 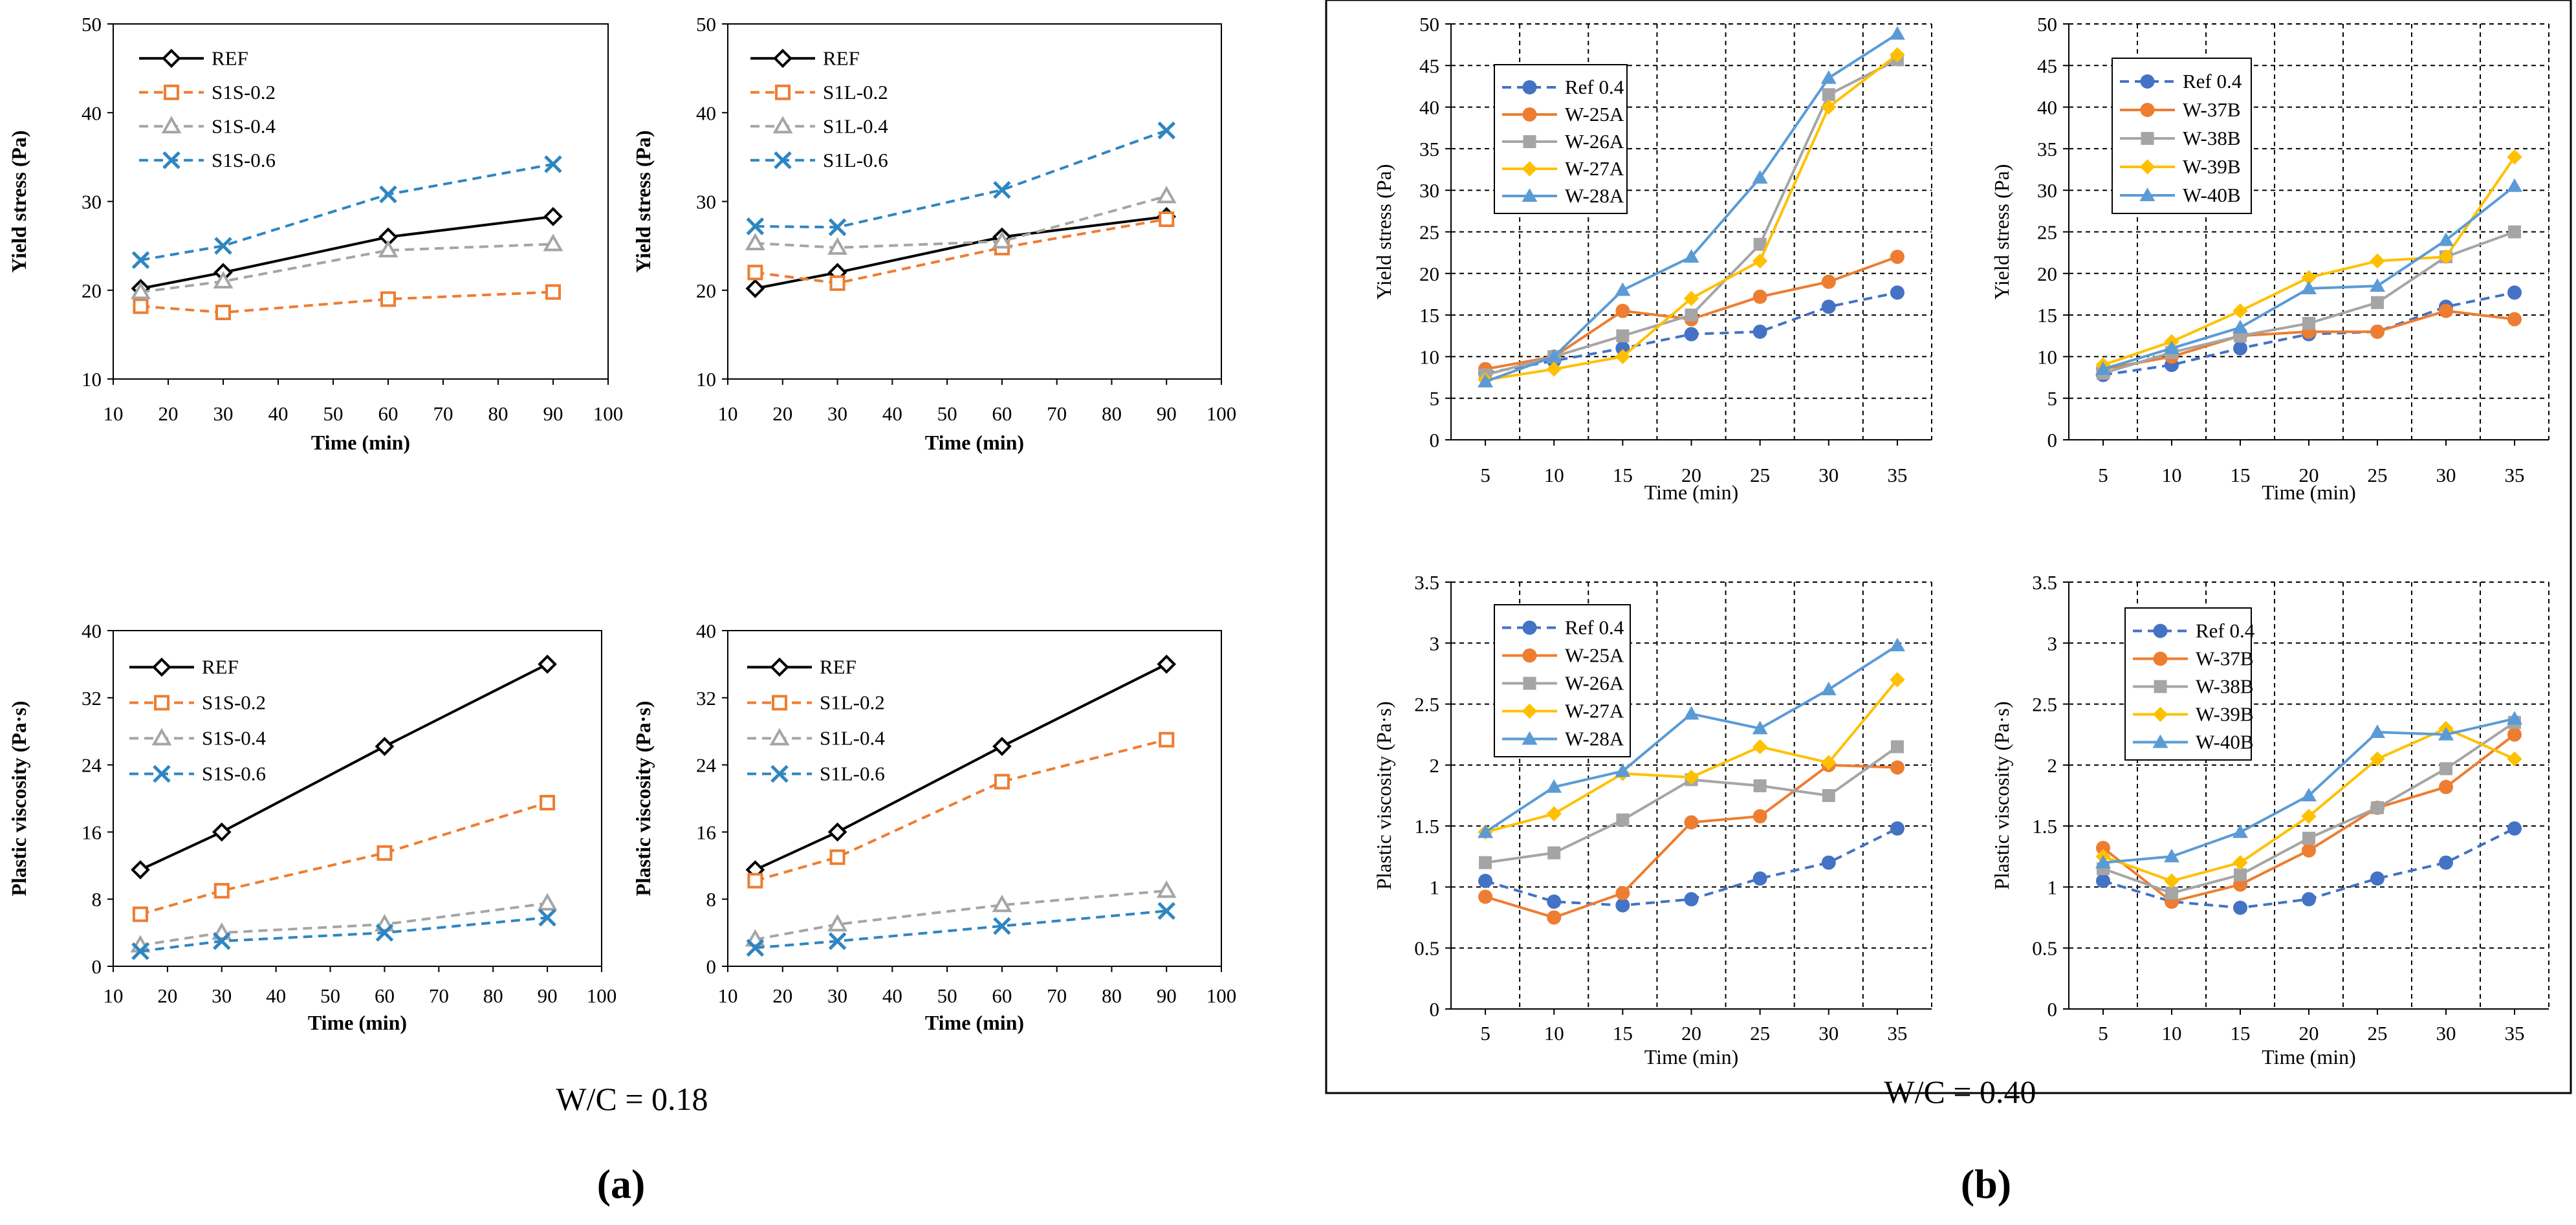 I want to click on data-point-w-37b, so click(x=2103, y=848).